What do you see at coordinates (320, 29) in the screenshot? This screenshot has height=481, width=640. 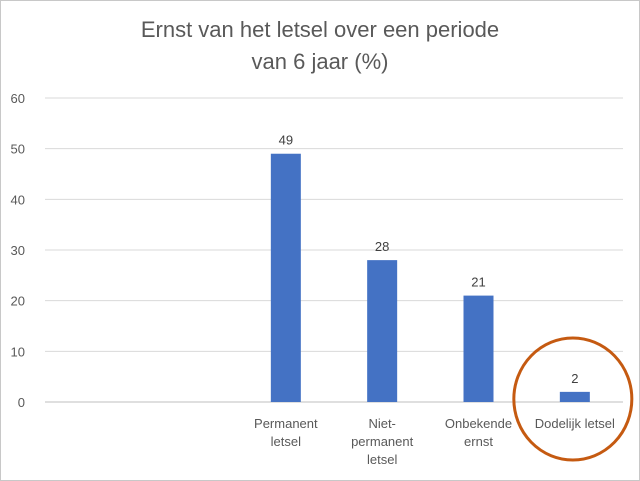 I see `chart-title-line: Ernst van het letsel over een periode` at bounding box center [320, 29].